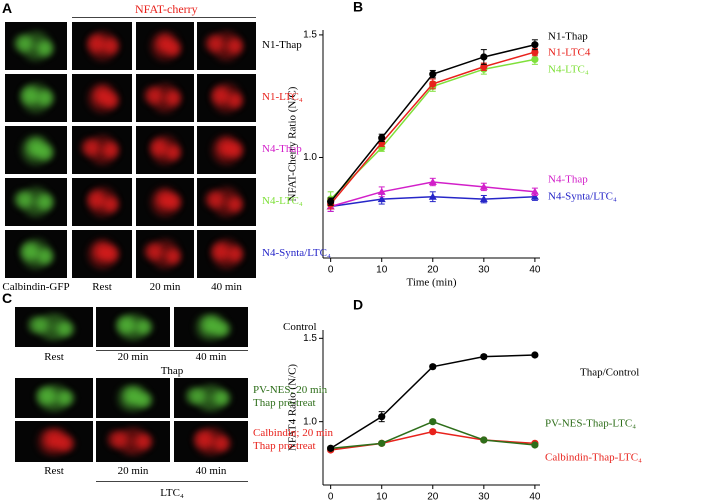 Image resolution: width=726 pixels, height=503 pixels. I want to click on x-tick-label: 20, so click(433, 270).